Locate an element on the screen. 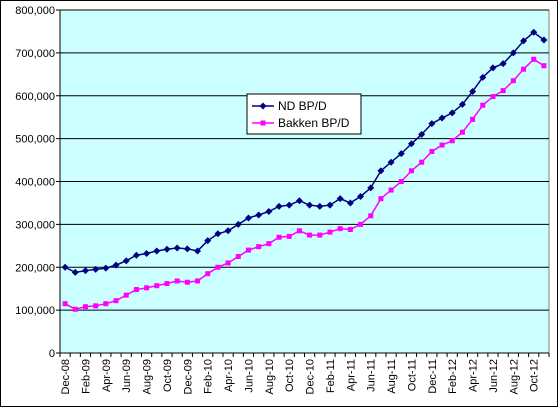 The width and height of the screenshot is (558, 407). y-tick-label: 0 is located at coordinates (52, 354).